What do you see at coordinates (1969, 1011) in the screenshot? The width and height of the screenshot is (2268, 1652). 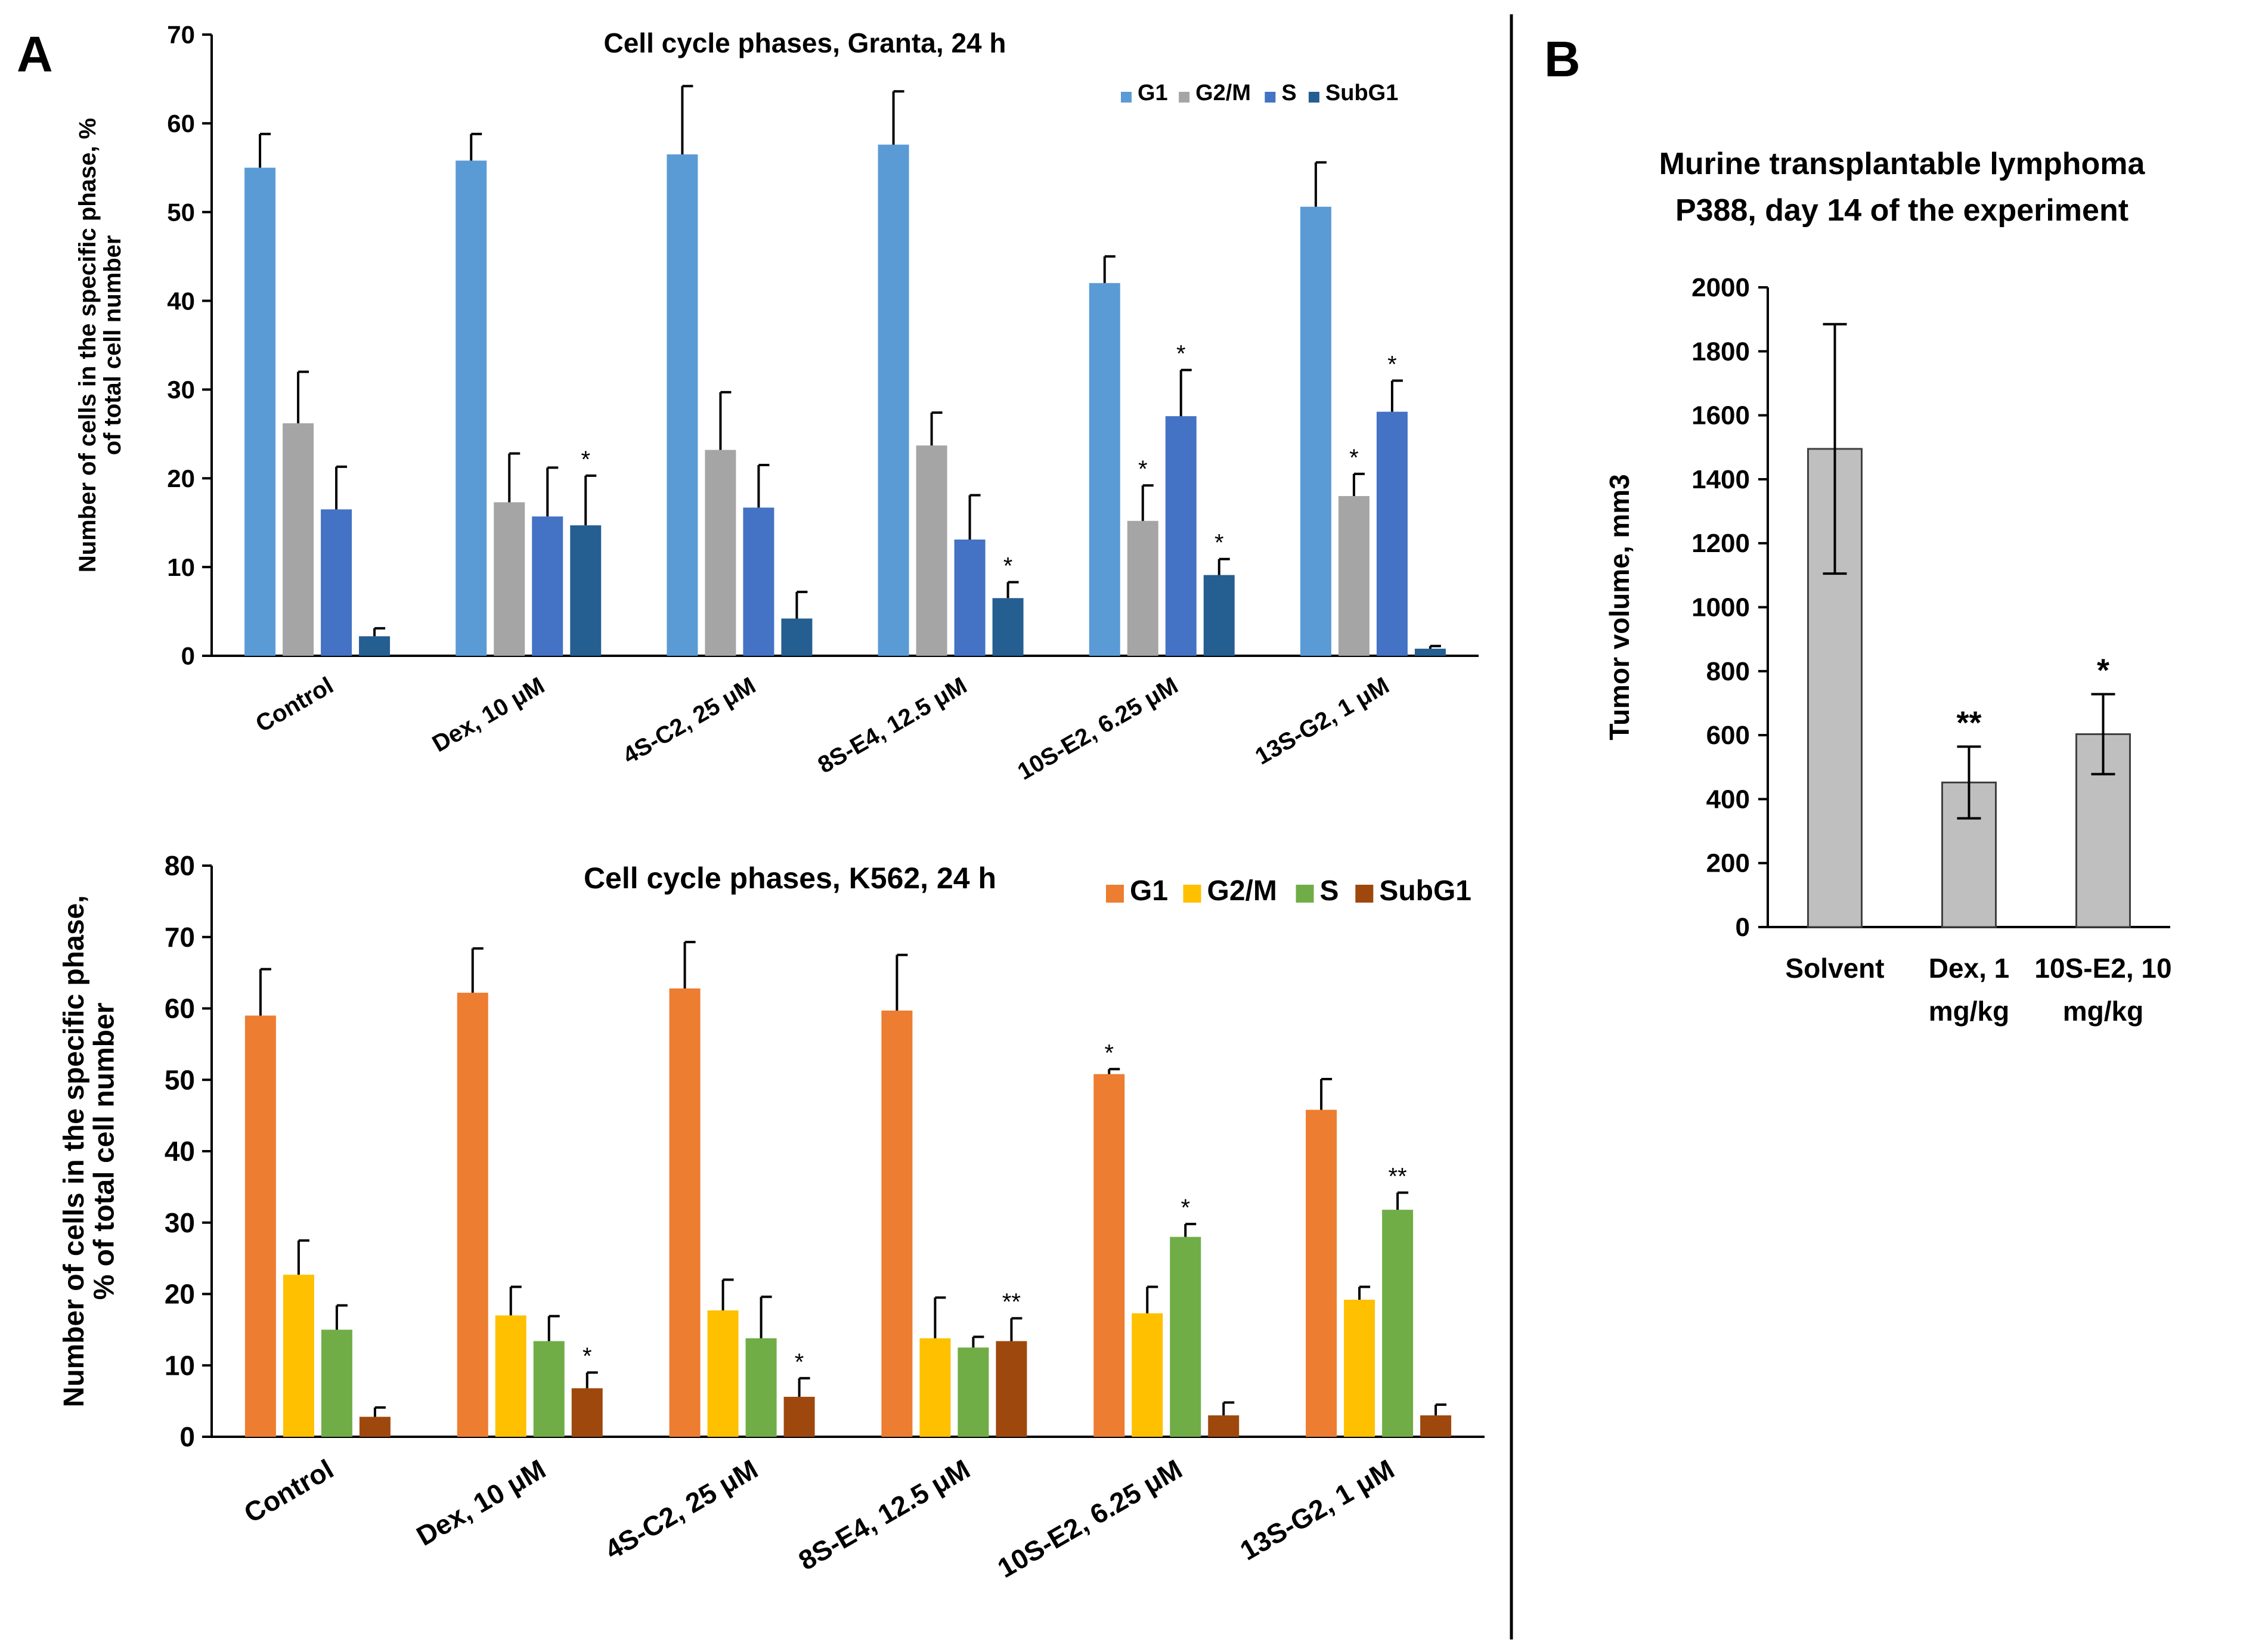 I see `category-label: mg/kg` at bounding box center [1969, 1011].